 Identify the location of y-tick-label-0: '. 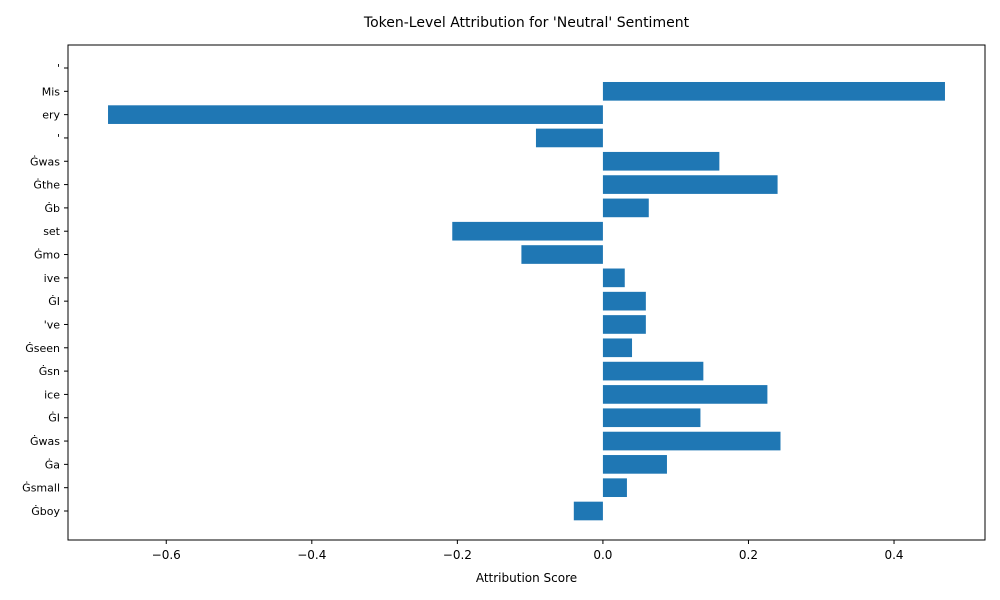
(58, 68).